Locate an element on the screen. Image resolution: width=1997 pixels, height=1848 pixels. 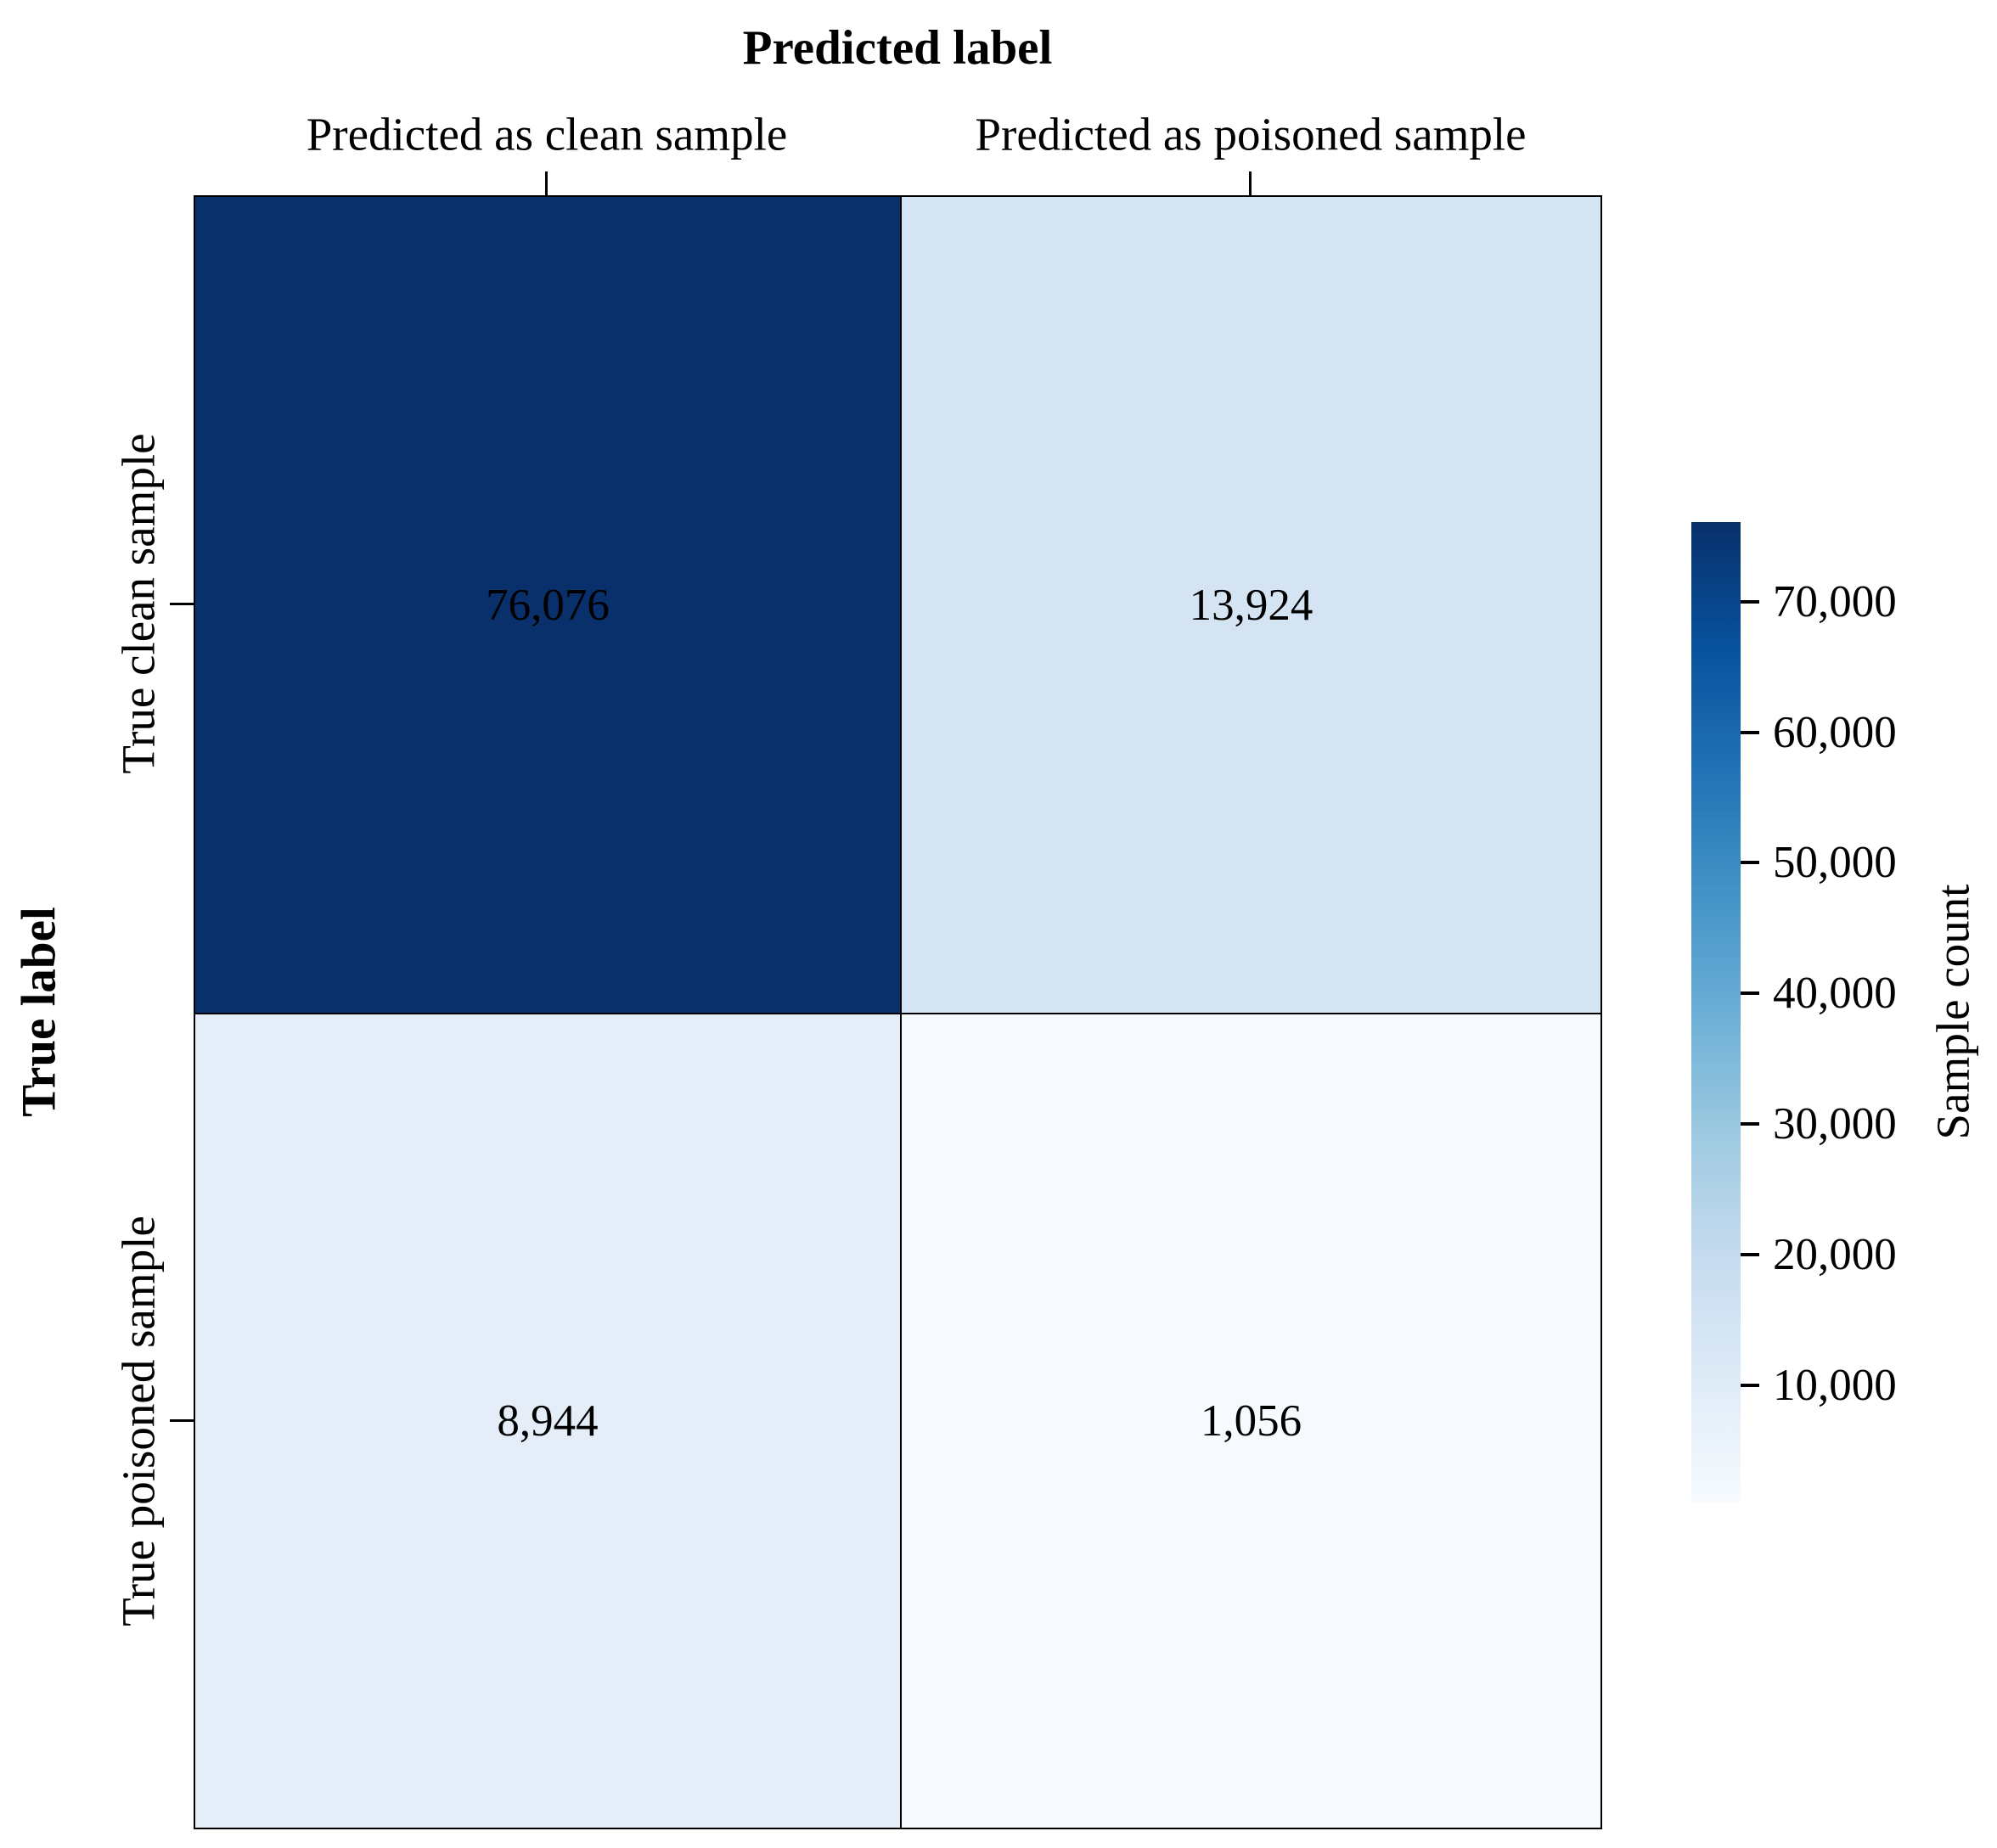
row-label-true-clean: True clean sample is located at coordinates (138, 603).